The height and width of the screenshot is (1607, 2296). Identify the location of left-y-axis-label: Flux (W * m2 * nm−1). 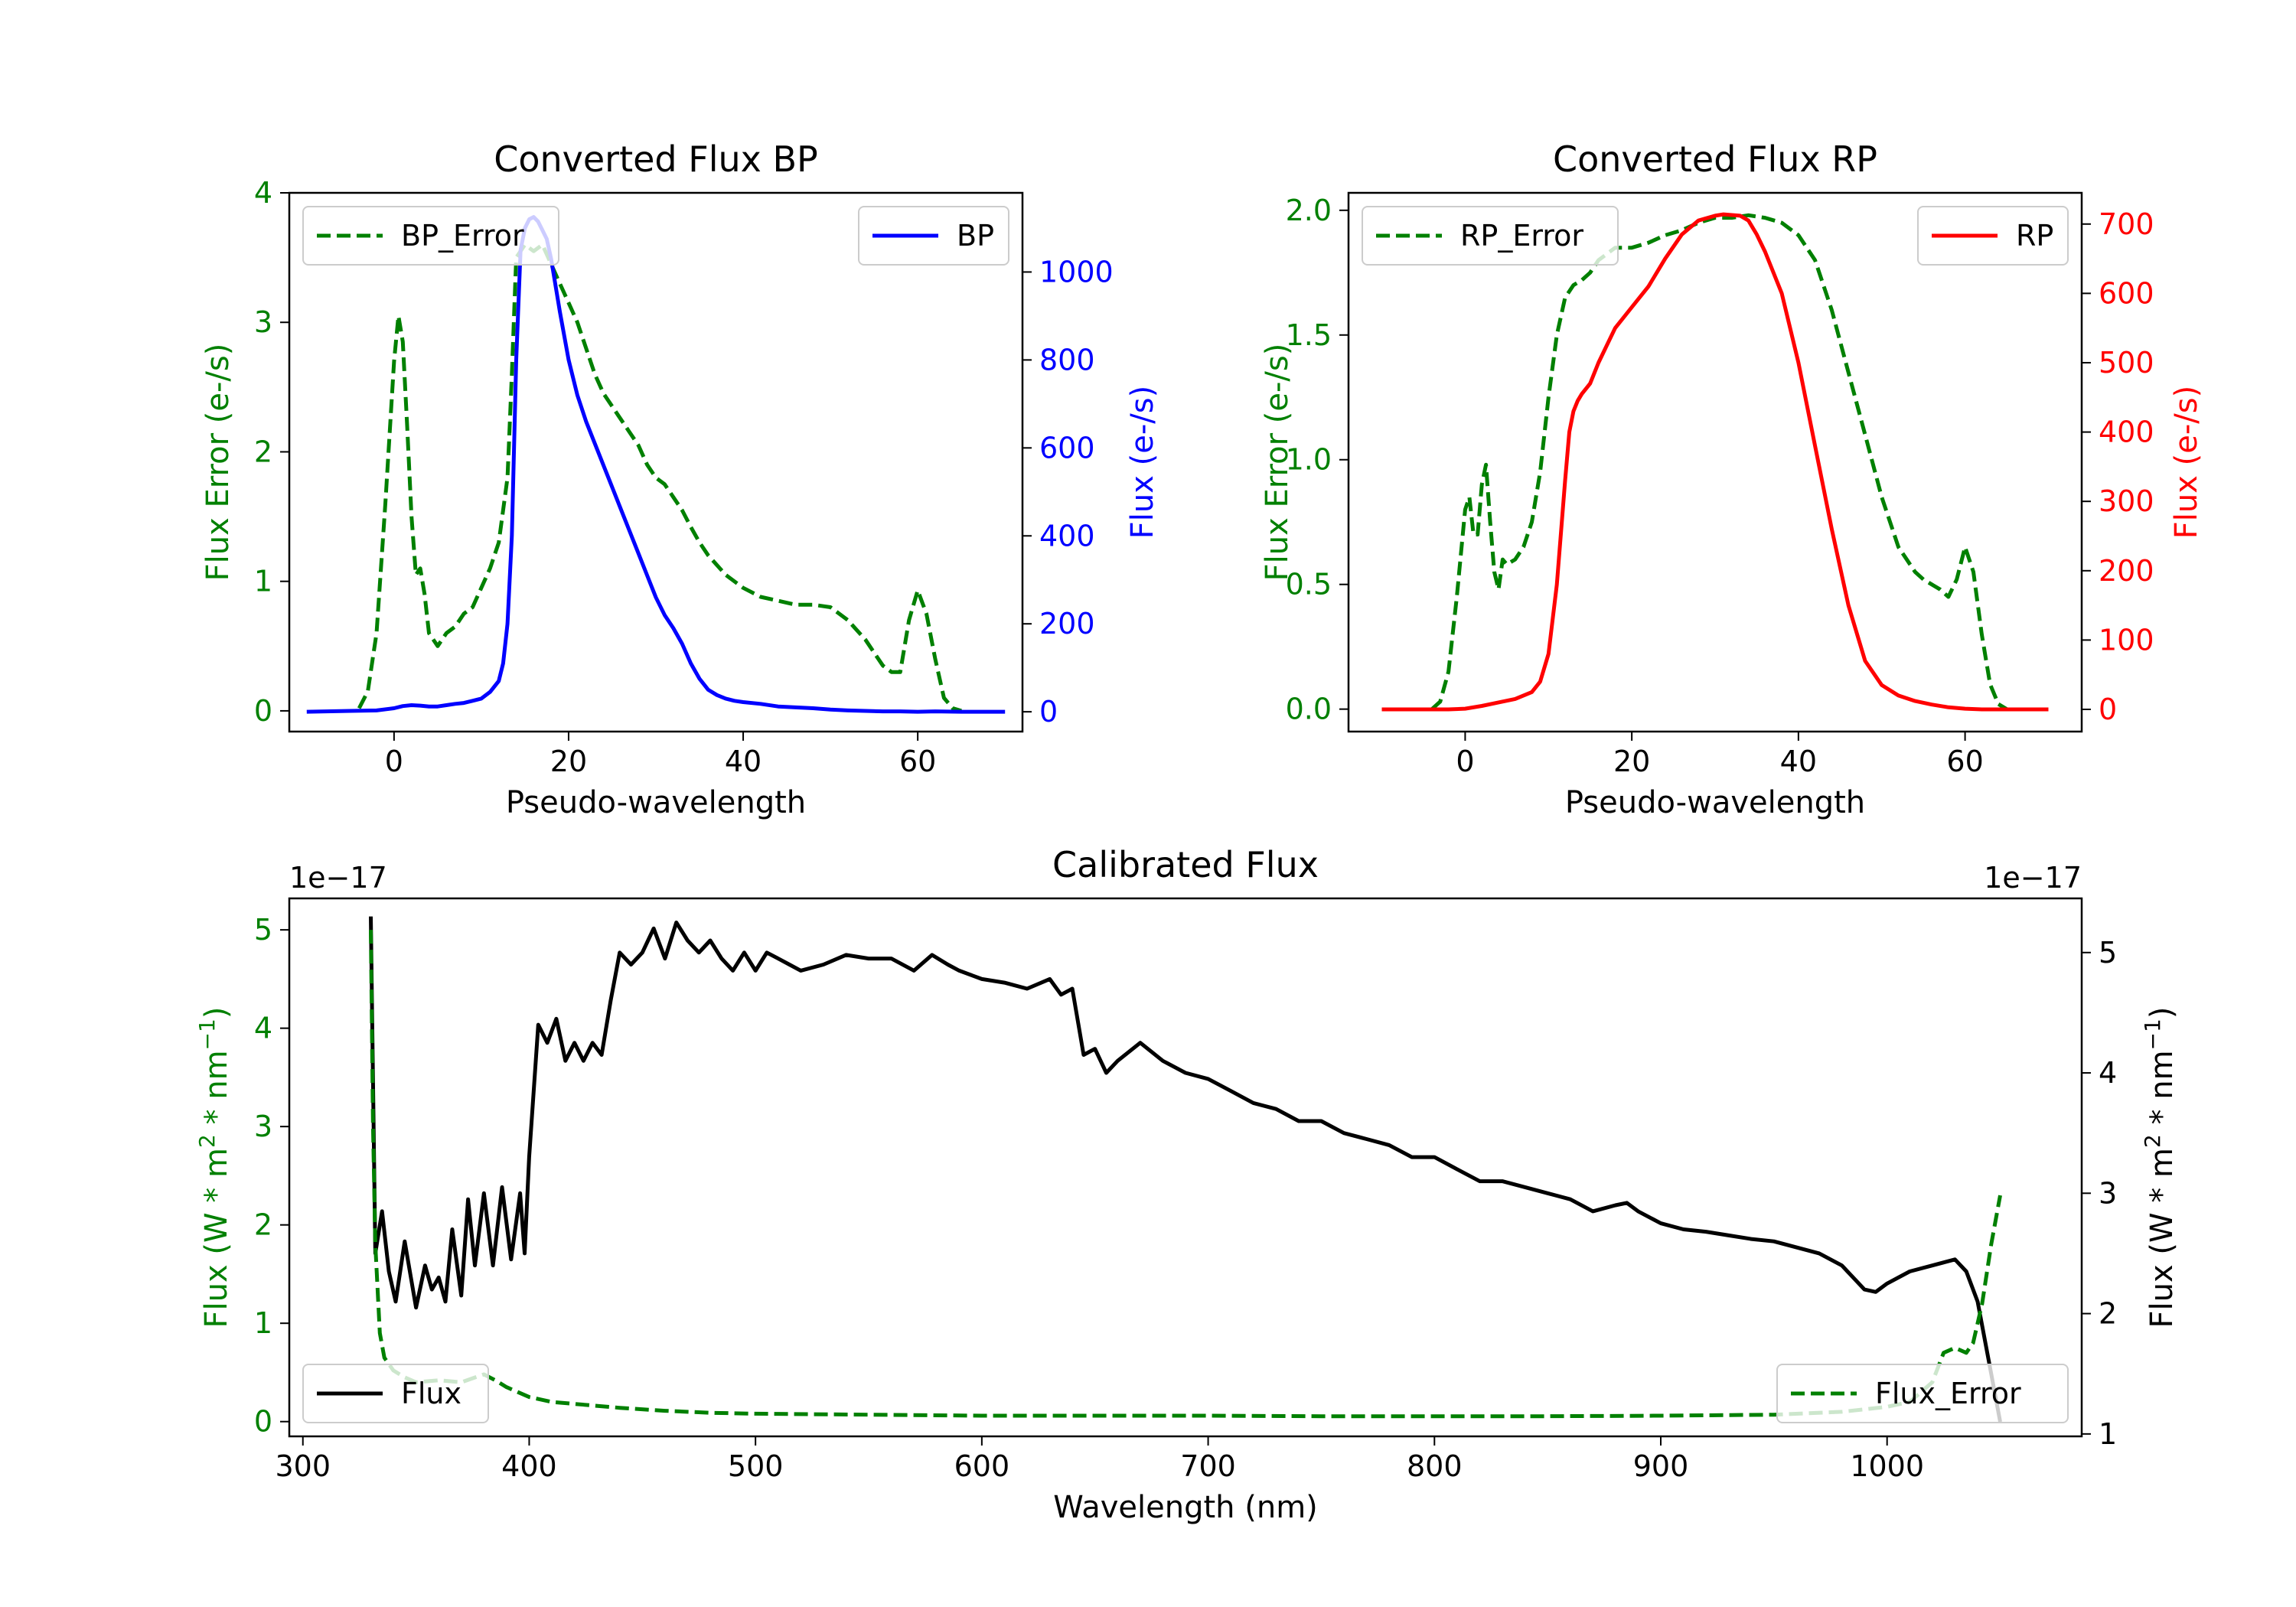
(214, 1167).